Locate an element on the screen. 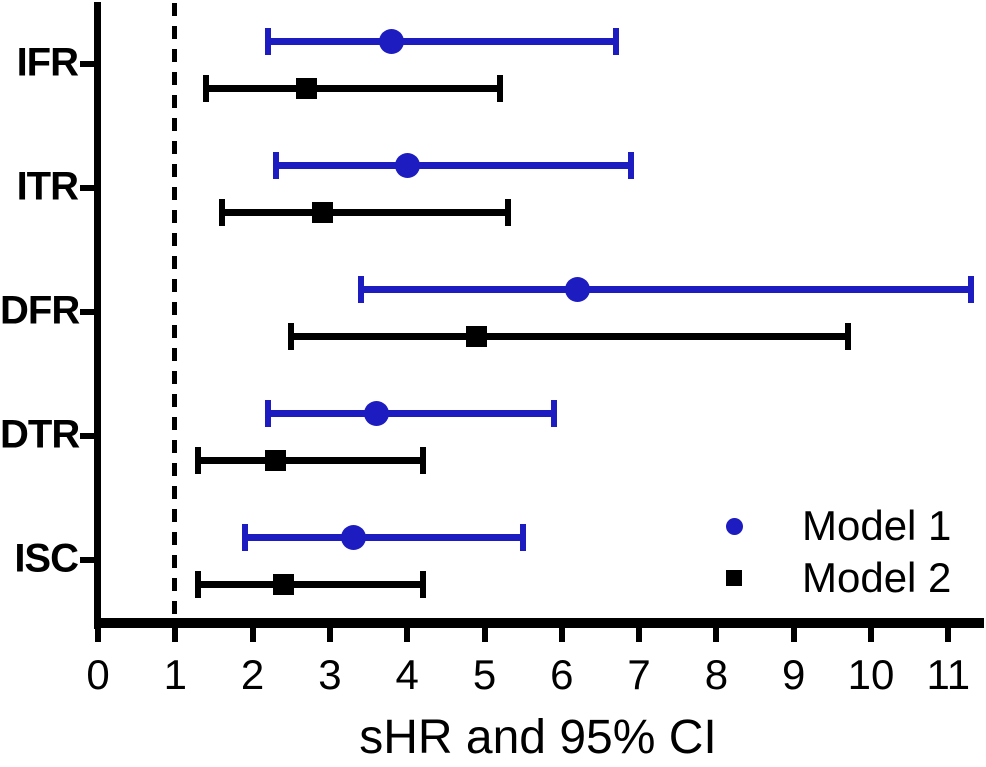  model1-circle-icon is located at coordinates (734, 526).